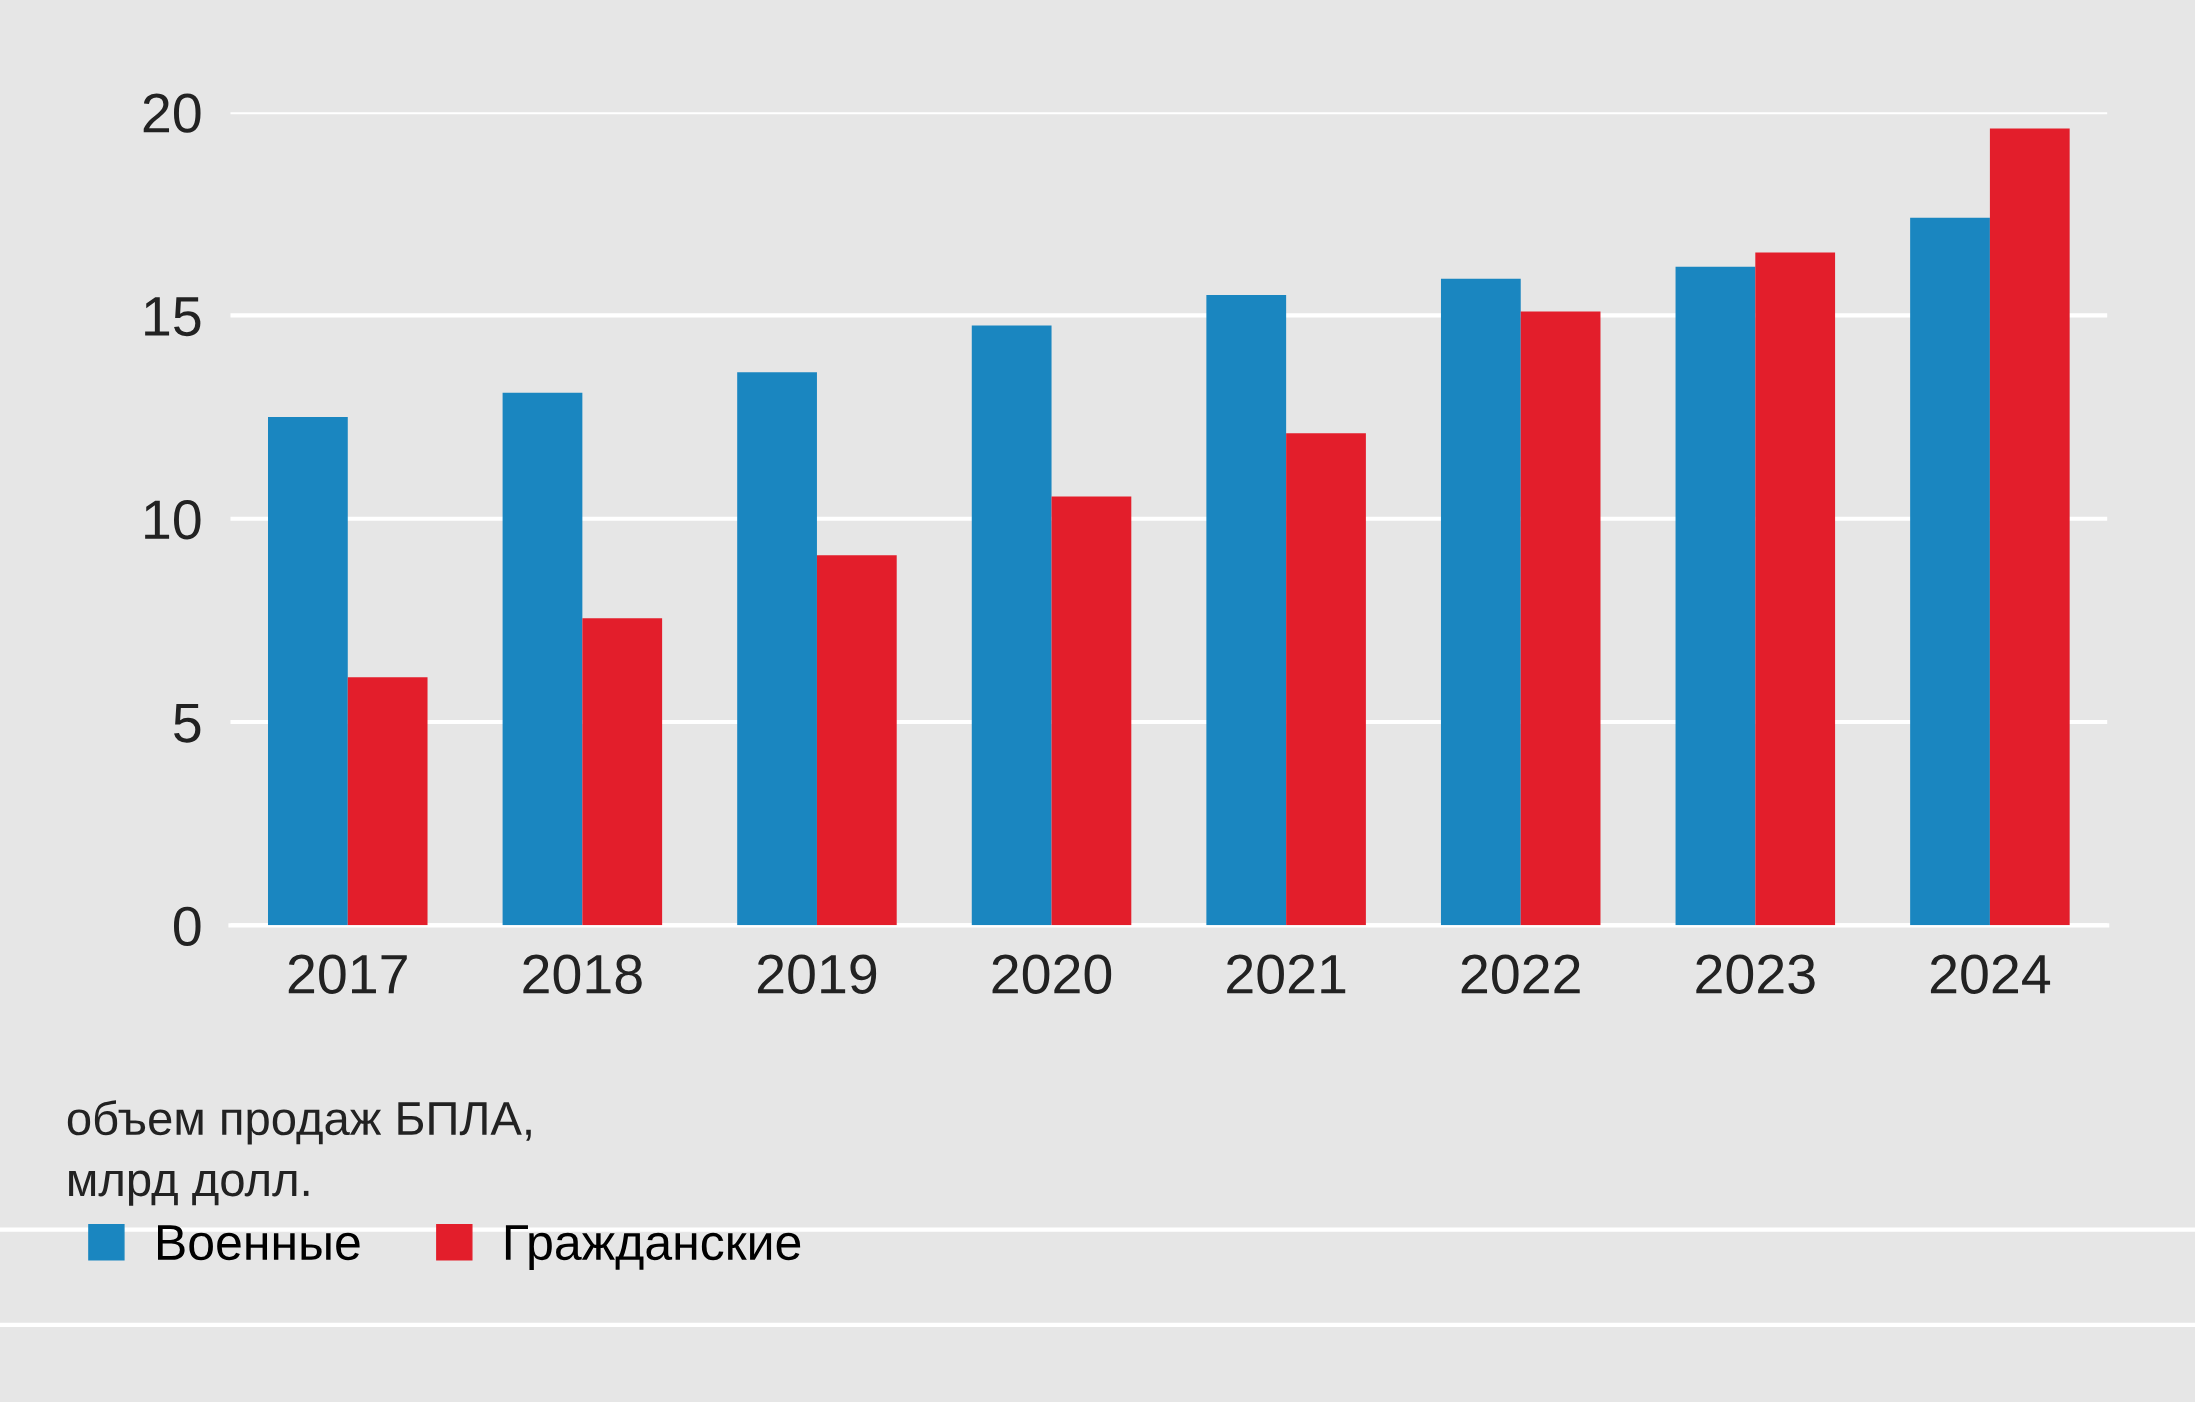  I want to click on x-tick-label: 2017, so click(347, 974).